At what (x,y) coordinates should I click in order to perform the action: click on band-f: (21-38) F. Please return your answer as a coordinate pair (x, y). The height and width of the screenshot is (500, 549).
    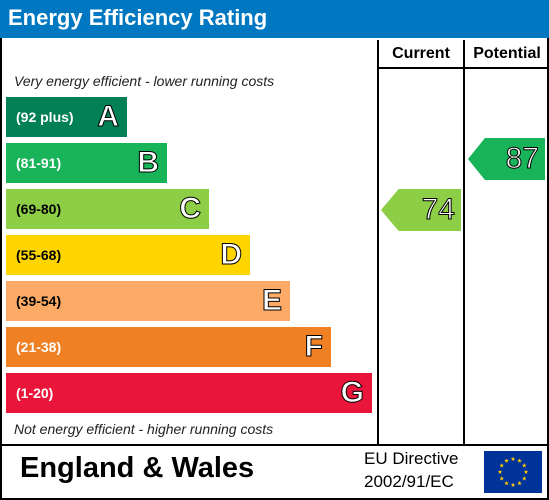
    Looking at the image, I should click on (168, 347).